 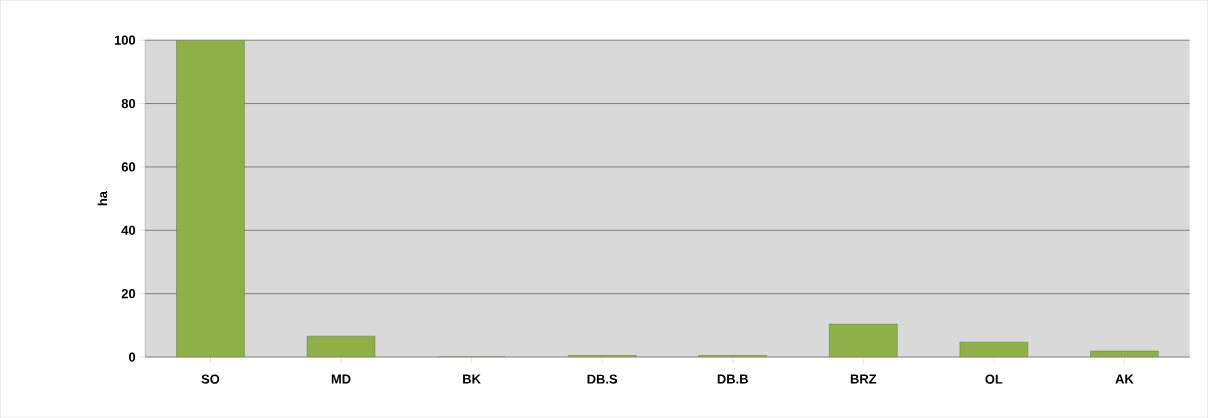 What do you see at coordinates (863, 379) in the screenshot?
I see `x-tick-label: BRZ` at bounding box center [863, 379].